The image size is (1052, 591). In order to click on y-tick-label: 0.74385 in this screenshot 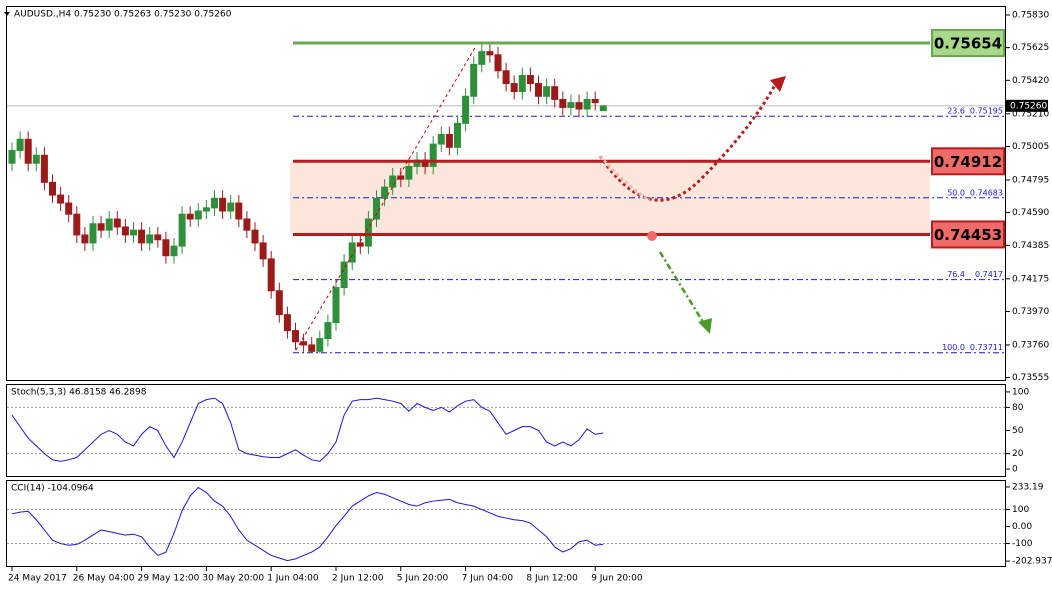, I will do `click(1030, 246)`.